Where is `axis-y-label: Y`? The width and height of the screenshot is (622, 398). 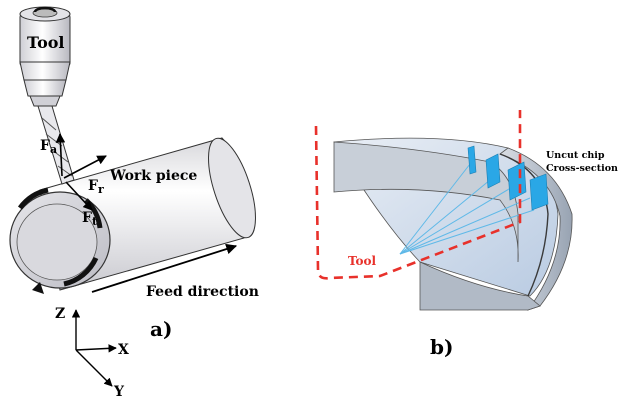
axis-y-label: Y is located at coordinates (119, 391).